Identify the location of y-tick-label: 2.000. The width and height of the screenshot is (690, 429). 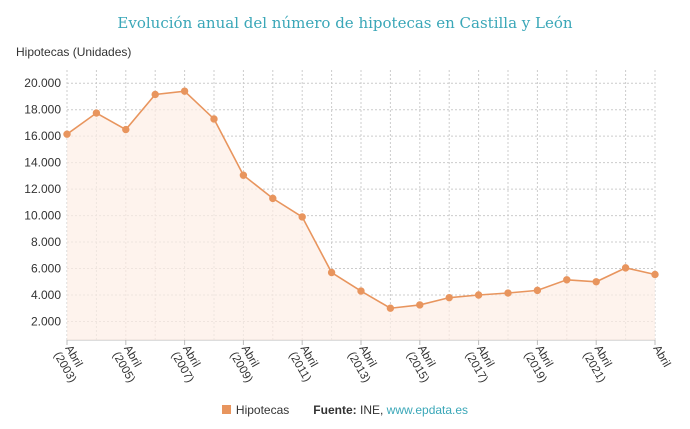
(46, 321).